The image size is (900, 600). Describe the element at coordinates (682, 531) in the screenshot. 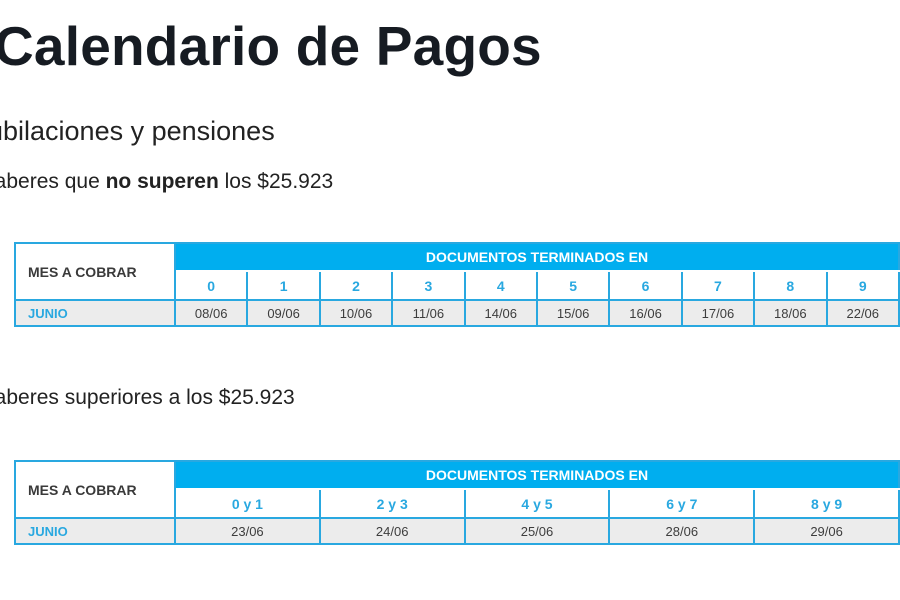

I see `date-cell: 28/06` at that location.